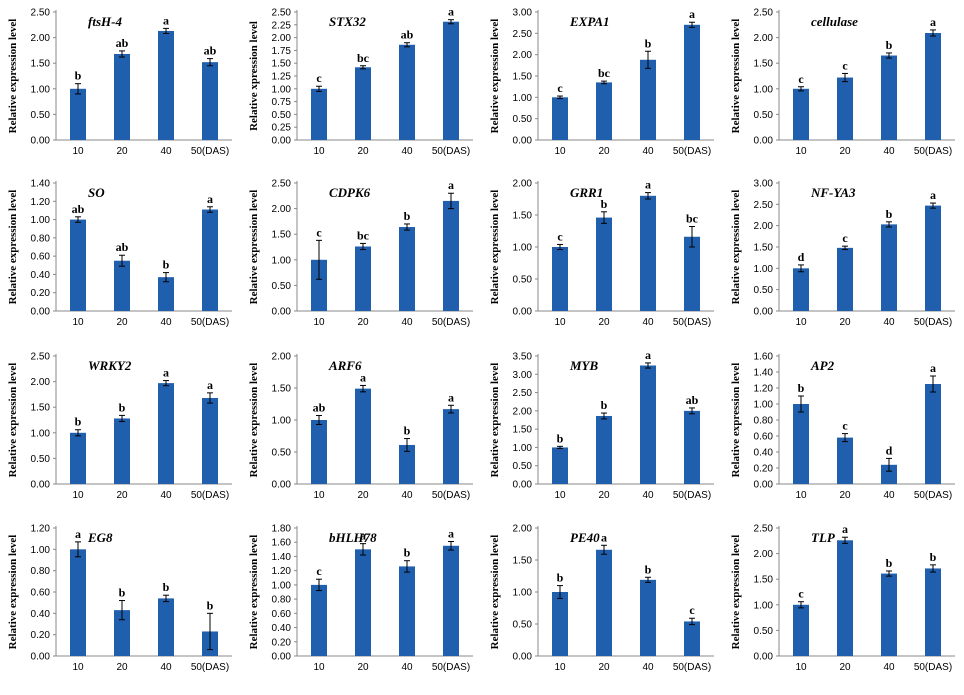 This screenshot has width=964, height=695. Describe the element at coordinates (282, 51) in the screenshot. I see `y-tick-label: 1.75` at that location.